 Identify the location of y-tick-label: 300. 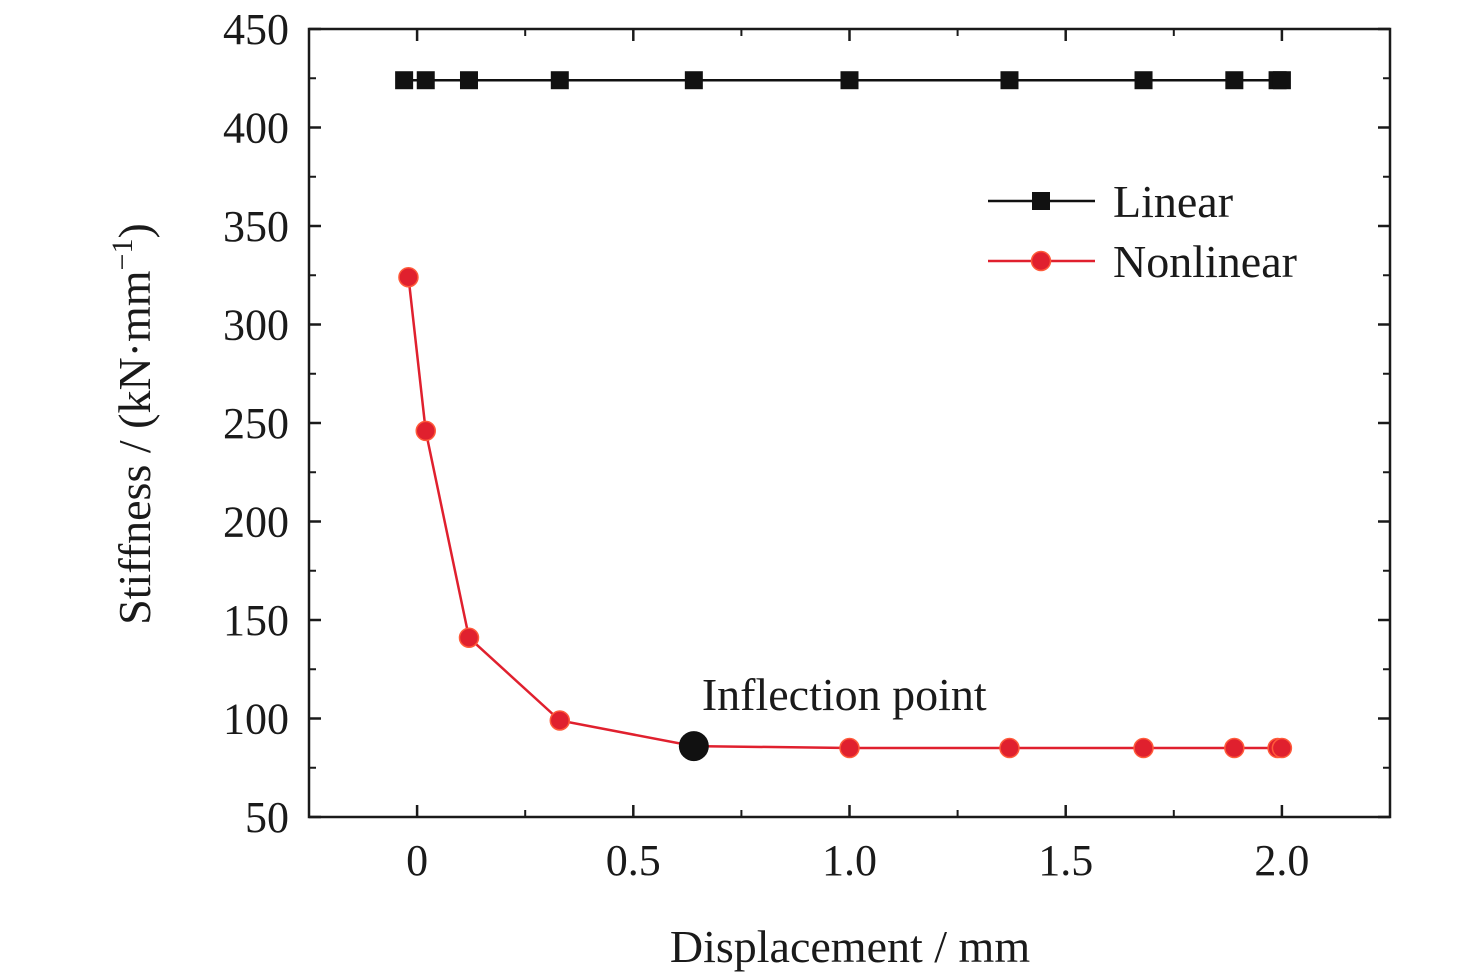
(256, 325).